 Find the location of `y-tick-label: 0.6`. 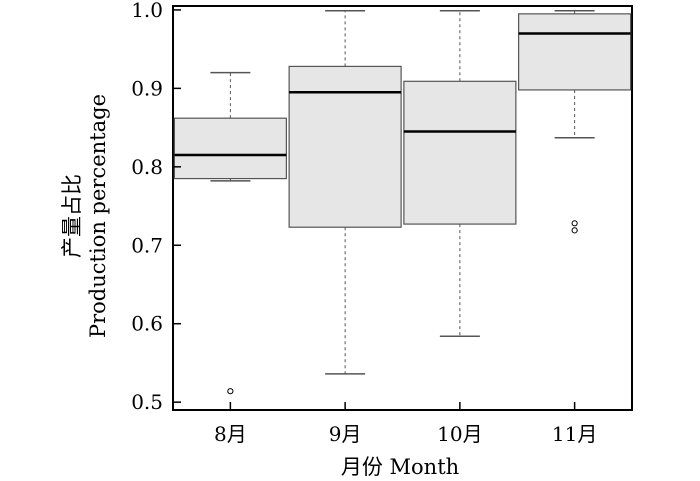

y-tick-label: 0.6 is located at coordinates (147, 324).